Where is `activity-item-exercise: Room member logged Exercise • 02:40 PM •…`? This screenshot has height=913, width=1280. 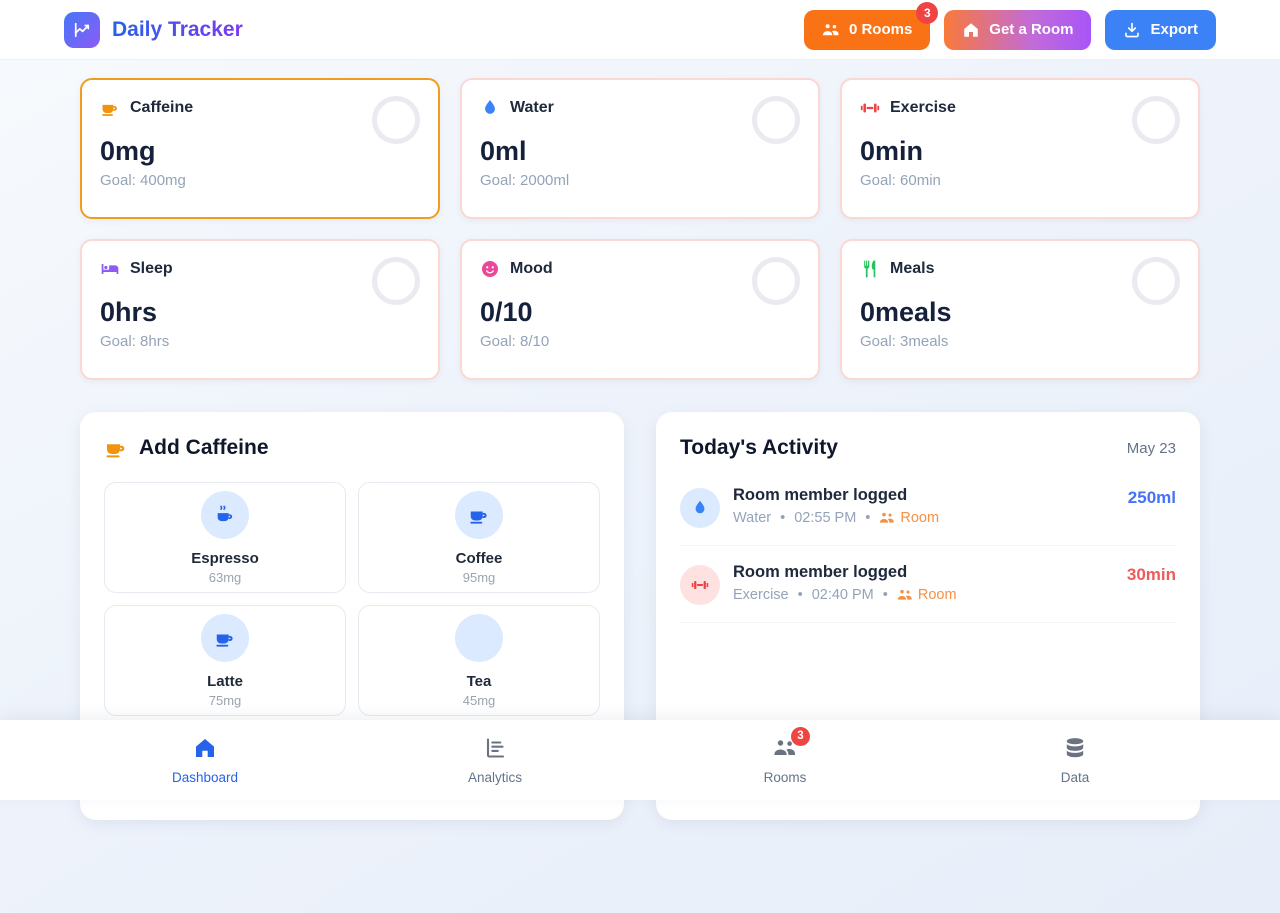 activity-item-exercise: Room member logged Exercise • 02:40 PM •… is located at coordinates (928, 593).